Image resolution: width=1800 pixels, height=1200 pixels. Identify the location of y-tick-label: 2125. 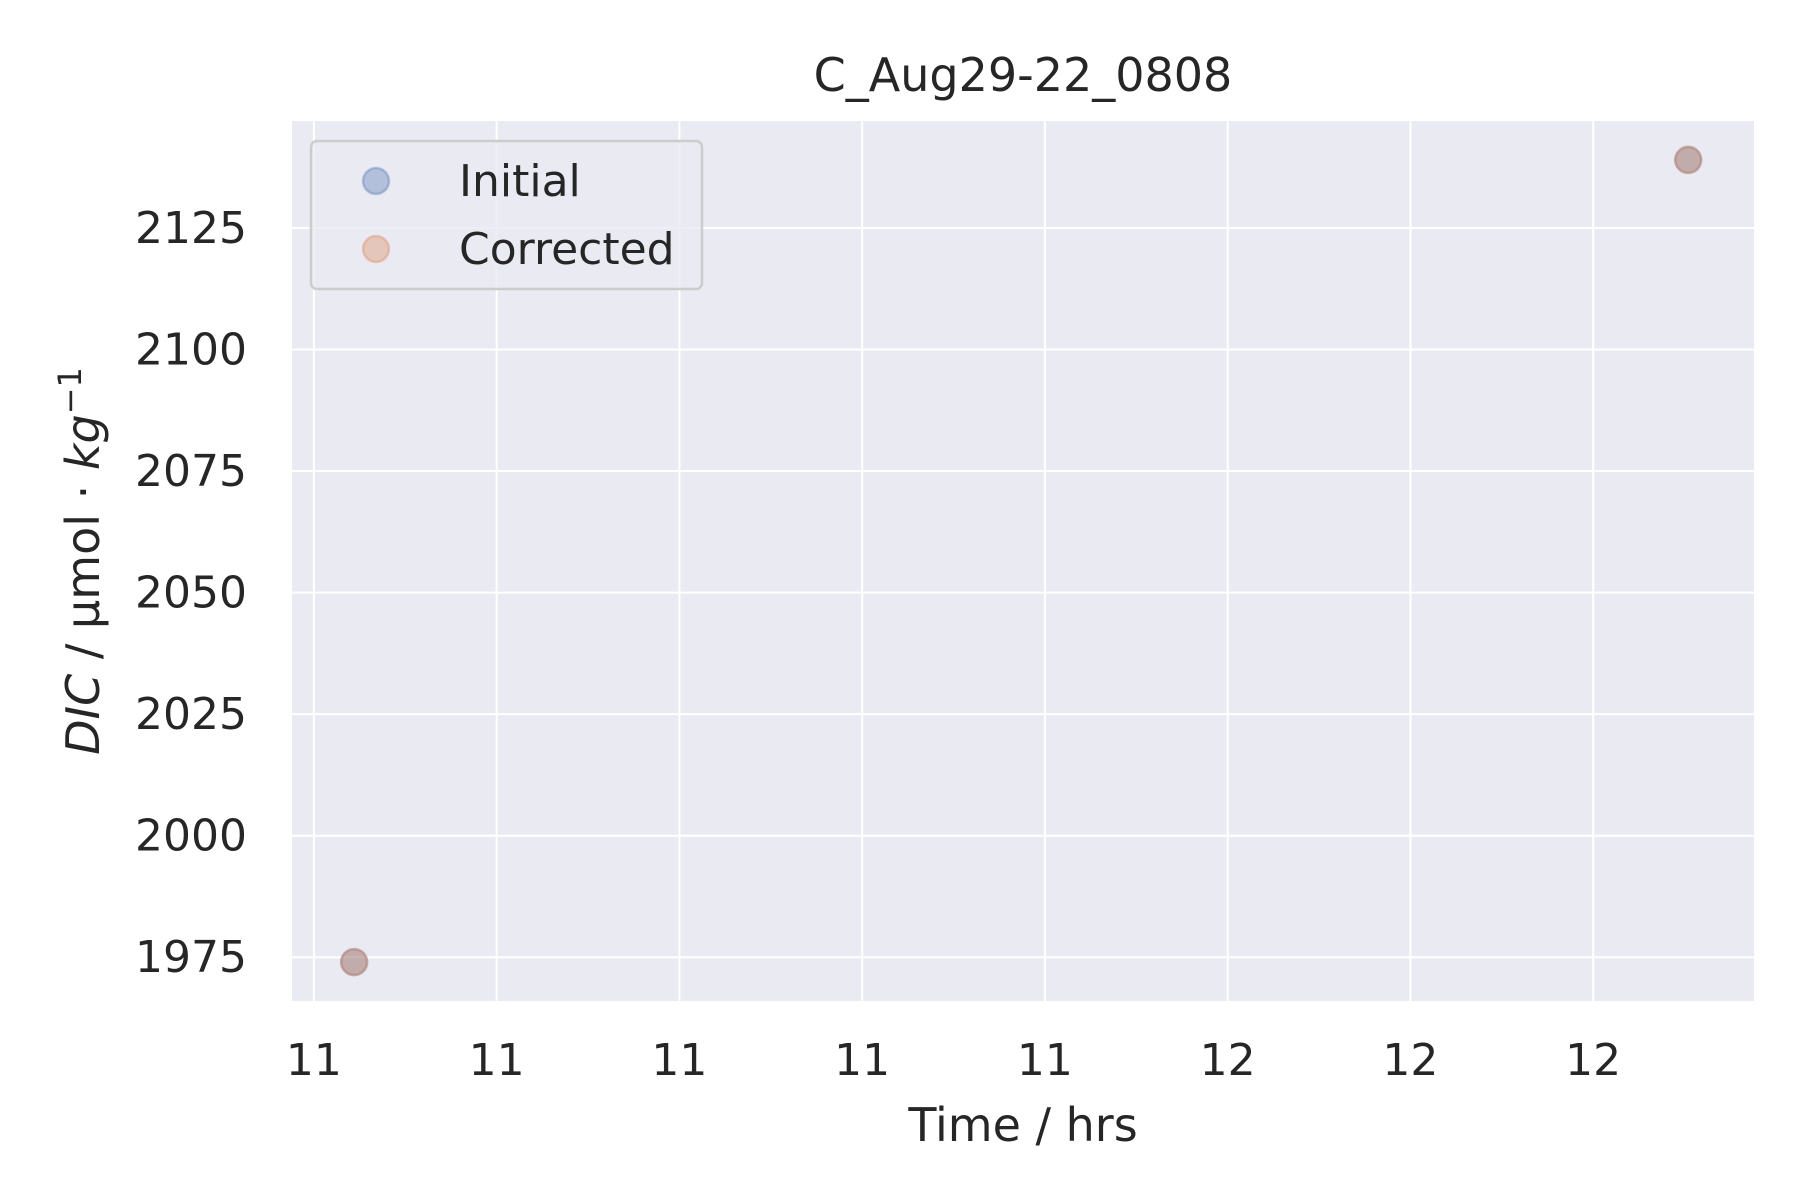
(191, 228).